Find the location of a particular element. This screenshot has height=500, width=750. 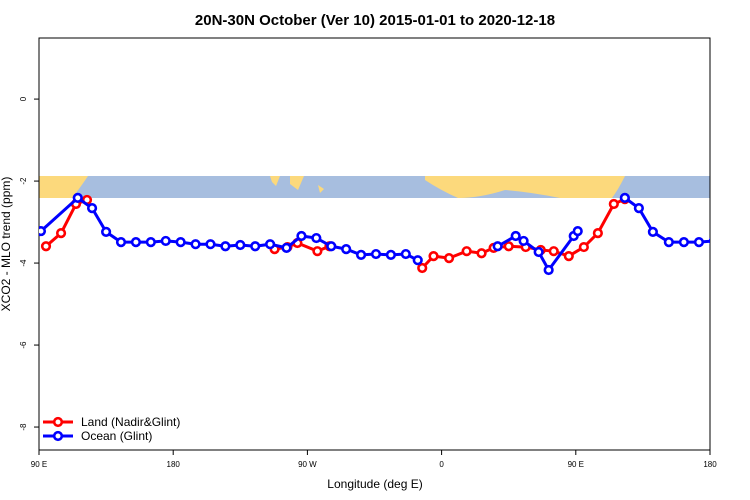

map-strip is located at coordinates (374, 187).